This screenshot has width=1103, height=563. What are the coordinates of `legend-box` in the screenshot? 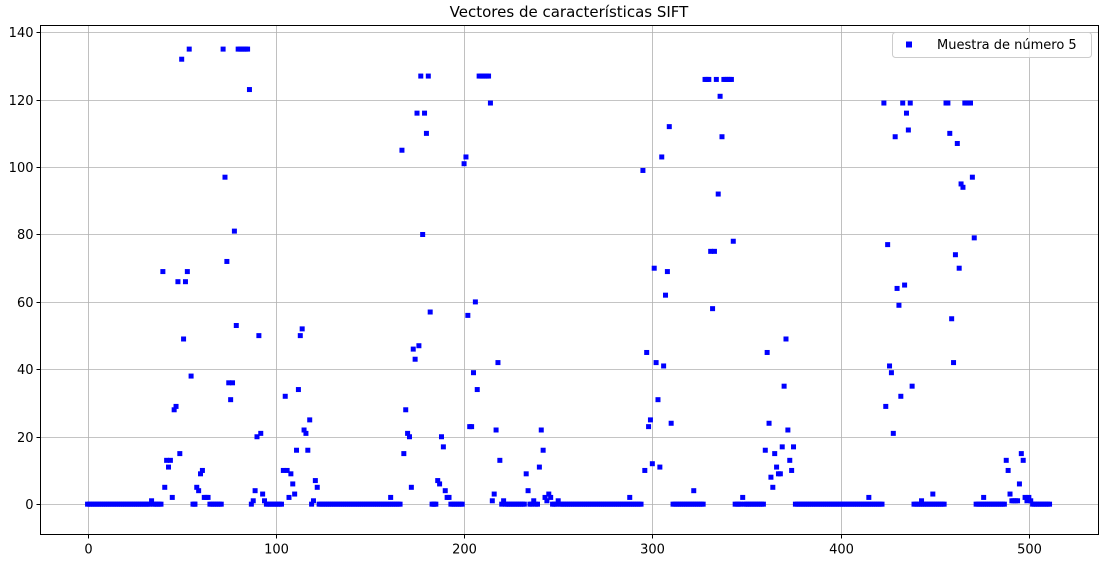 It's located at (992, 45).